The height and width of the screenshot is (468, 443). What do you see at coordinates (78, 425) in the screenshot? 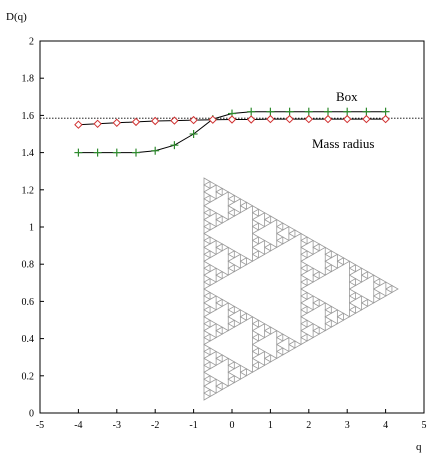
I see `x-tick-label: -4` at bounding box center [78, 425].